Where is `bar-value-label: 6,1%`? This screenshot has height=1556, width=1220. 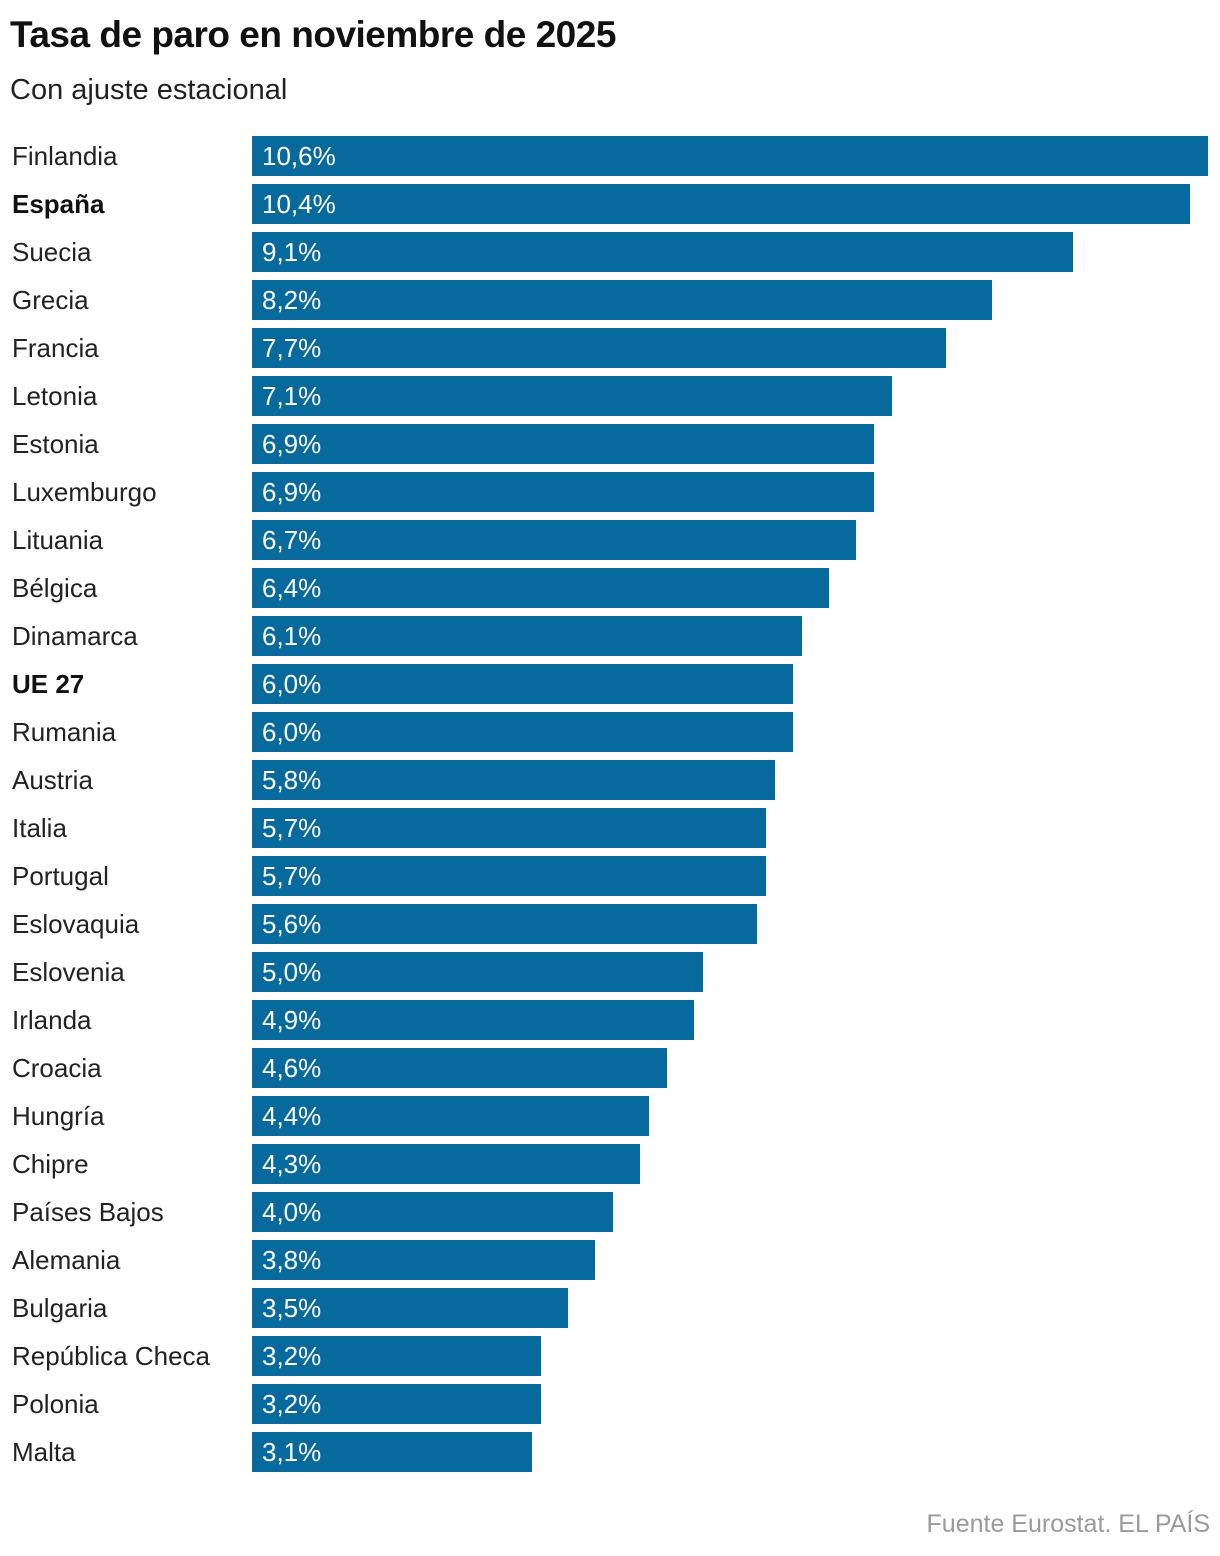
bar-value-label: 6,1% is located at coordinates (292, 636).